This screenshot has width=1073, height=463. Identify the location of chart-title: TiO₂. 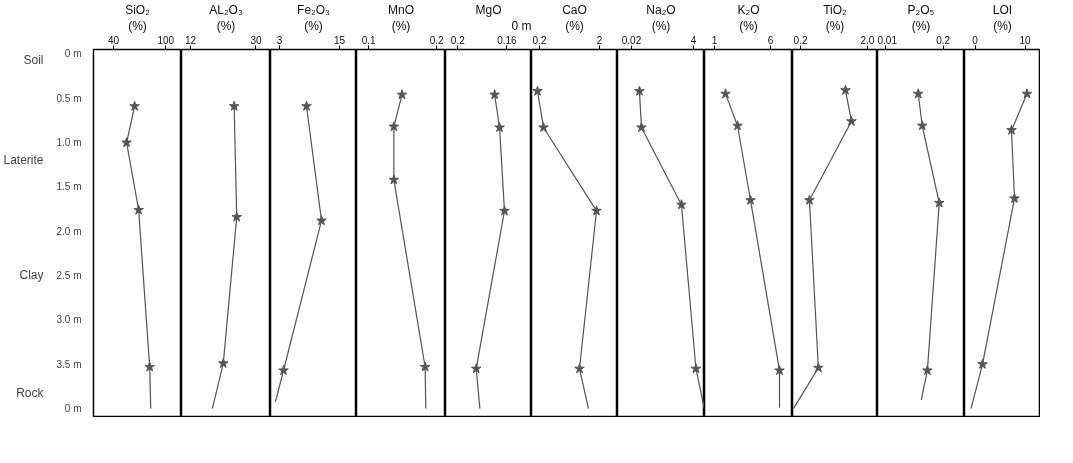
(835, 9).